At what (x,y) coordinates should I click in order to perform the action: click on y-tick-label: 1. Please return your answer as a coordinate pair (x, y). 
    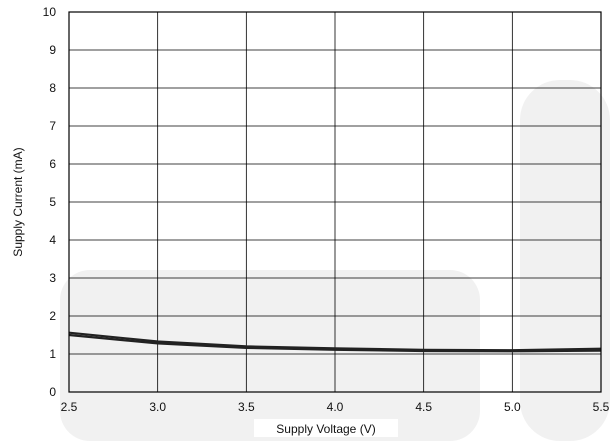
    Looking at the image, I should click on (52, 354).